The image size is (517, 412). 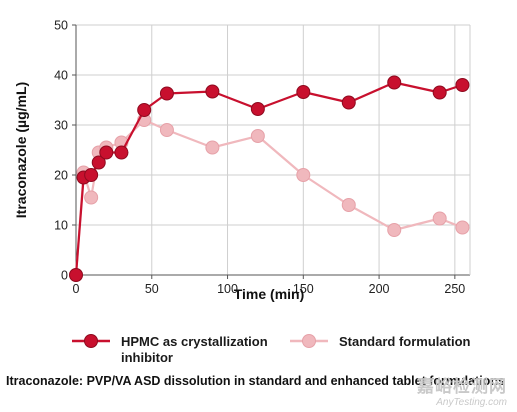 What do you see at coordinates (21, 150) in the screenshot?
I see `y-axis-title: Itraconazole (µg/mL)` at bounding box center [21, 150].